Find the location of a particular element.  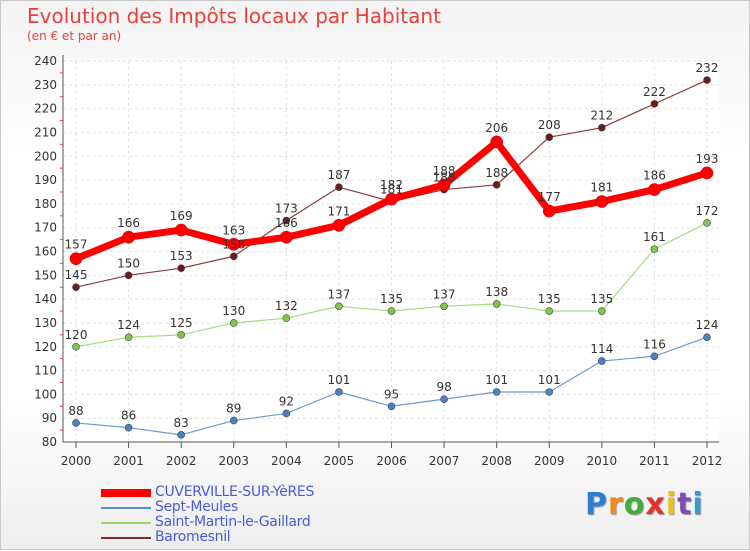

data-label: 95 is located at coordinates (391, 394).